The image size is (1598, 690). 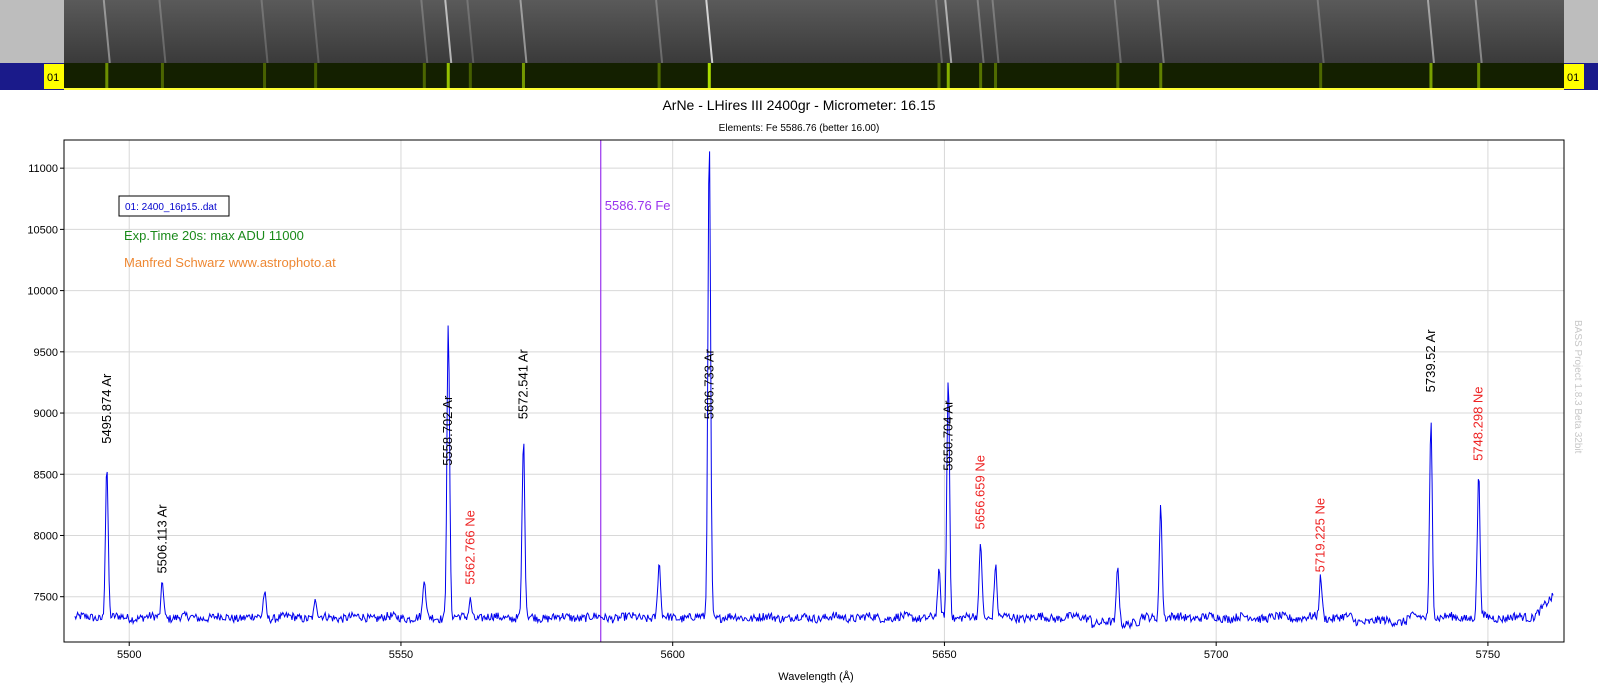 What do you see at coordinates (46, 598) in the screenshot?
I see `y-tick-label: 7500` at bounding box center [46, 598].